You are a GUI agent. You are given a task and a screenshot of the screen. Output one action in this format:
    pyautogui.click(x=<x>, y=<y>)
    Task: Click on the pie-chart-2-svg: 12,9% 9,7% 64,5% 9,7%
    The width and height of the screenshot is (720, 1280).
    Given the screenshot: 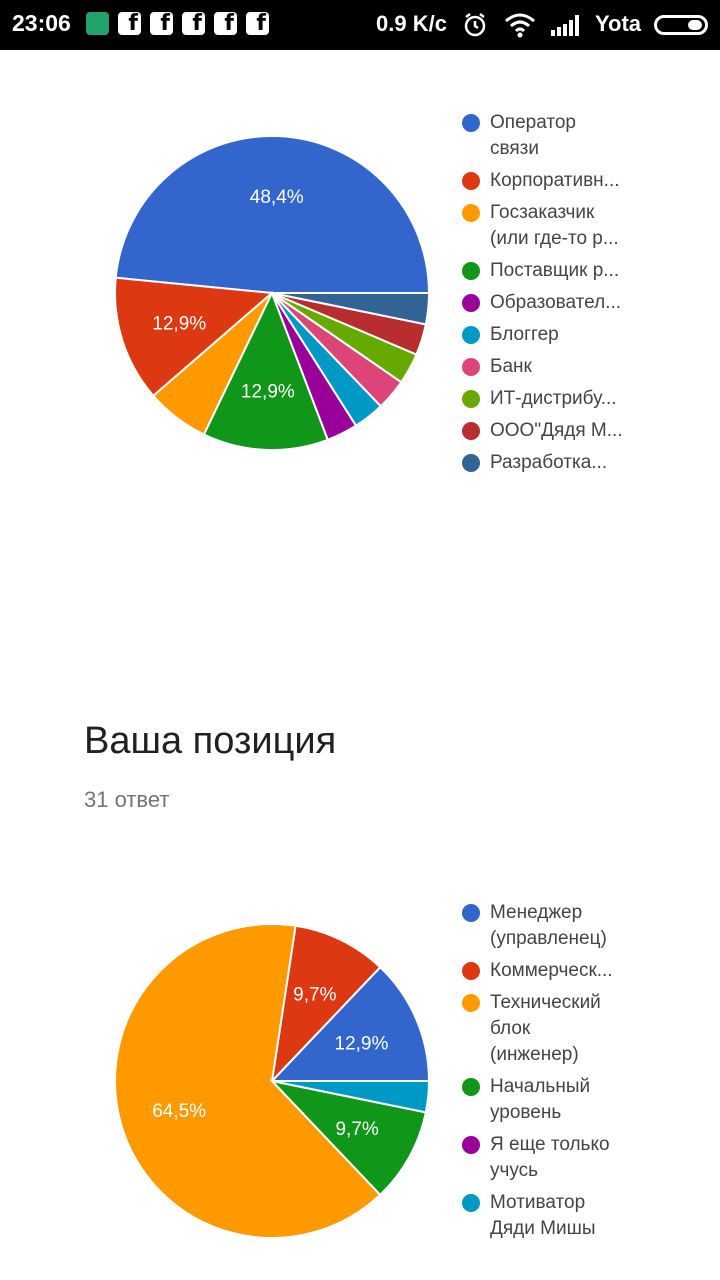 What is the action you would take?
    pyautogui.click(x=272, y=1081)
    